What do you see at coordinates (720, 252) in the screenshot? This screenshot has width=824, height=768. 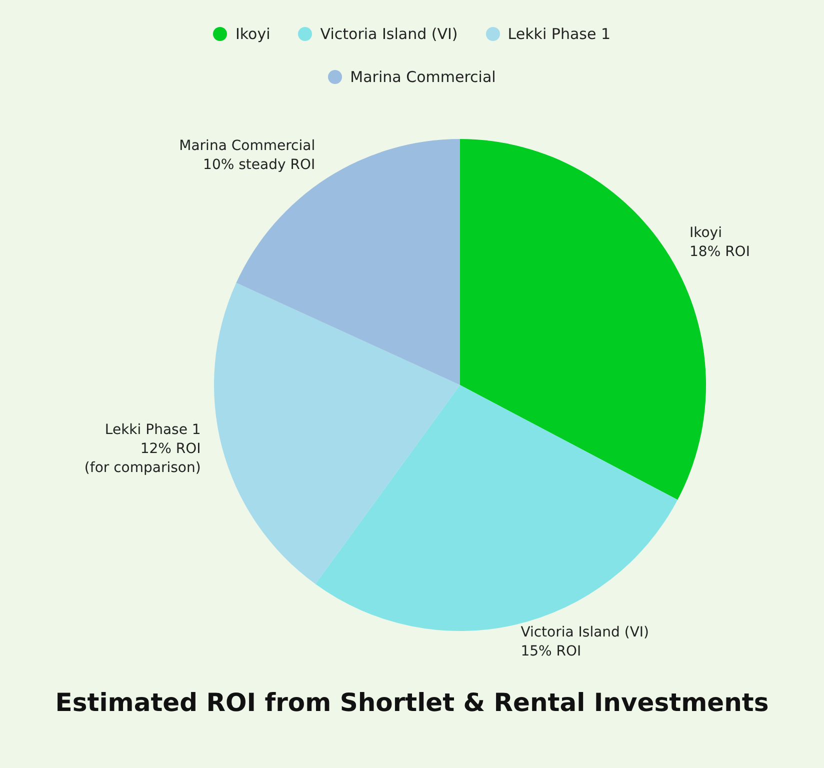 I see `data-label: 18% ROI` at bounding box center [720, 252].